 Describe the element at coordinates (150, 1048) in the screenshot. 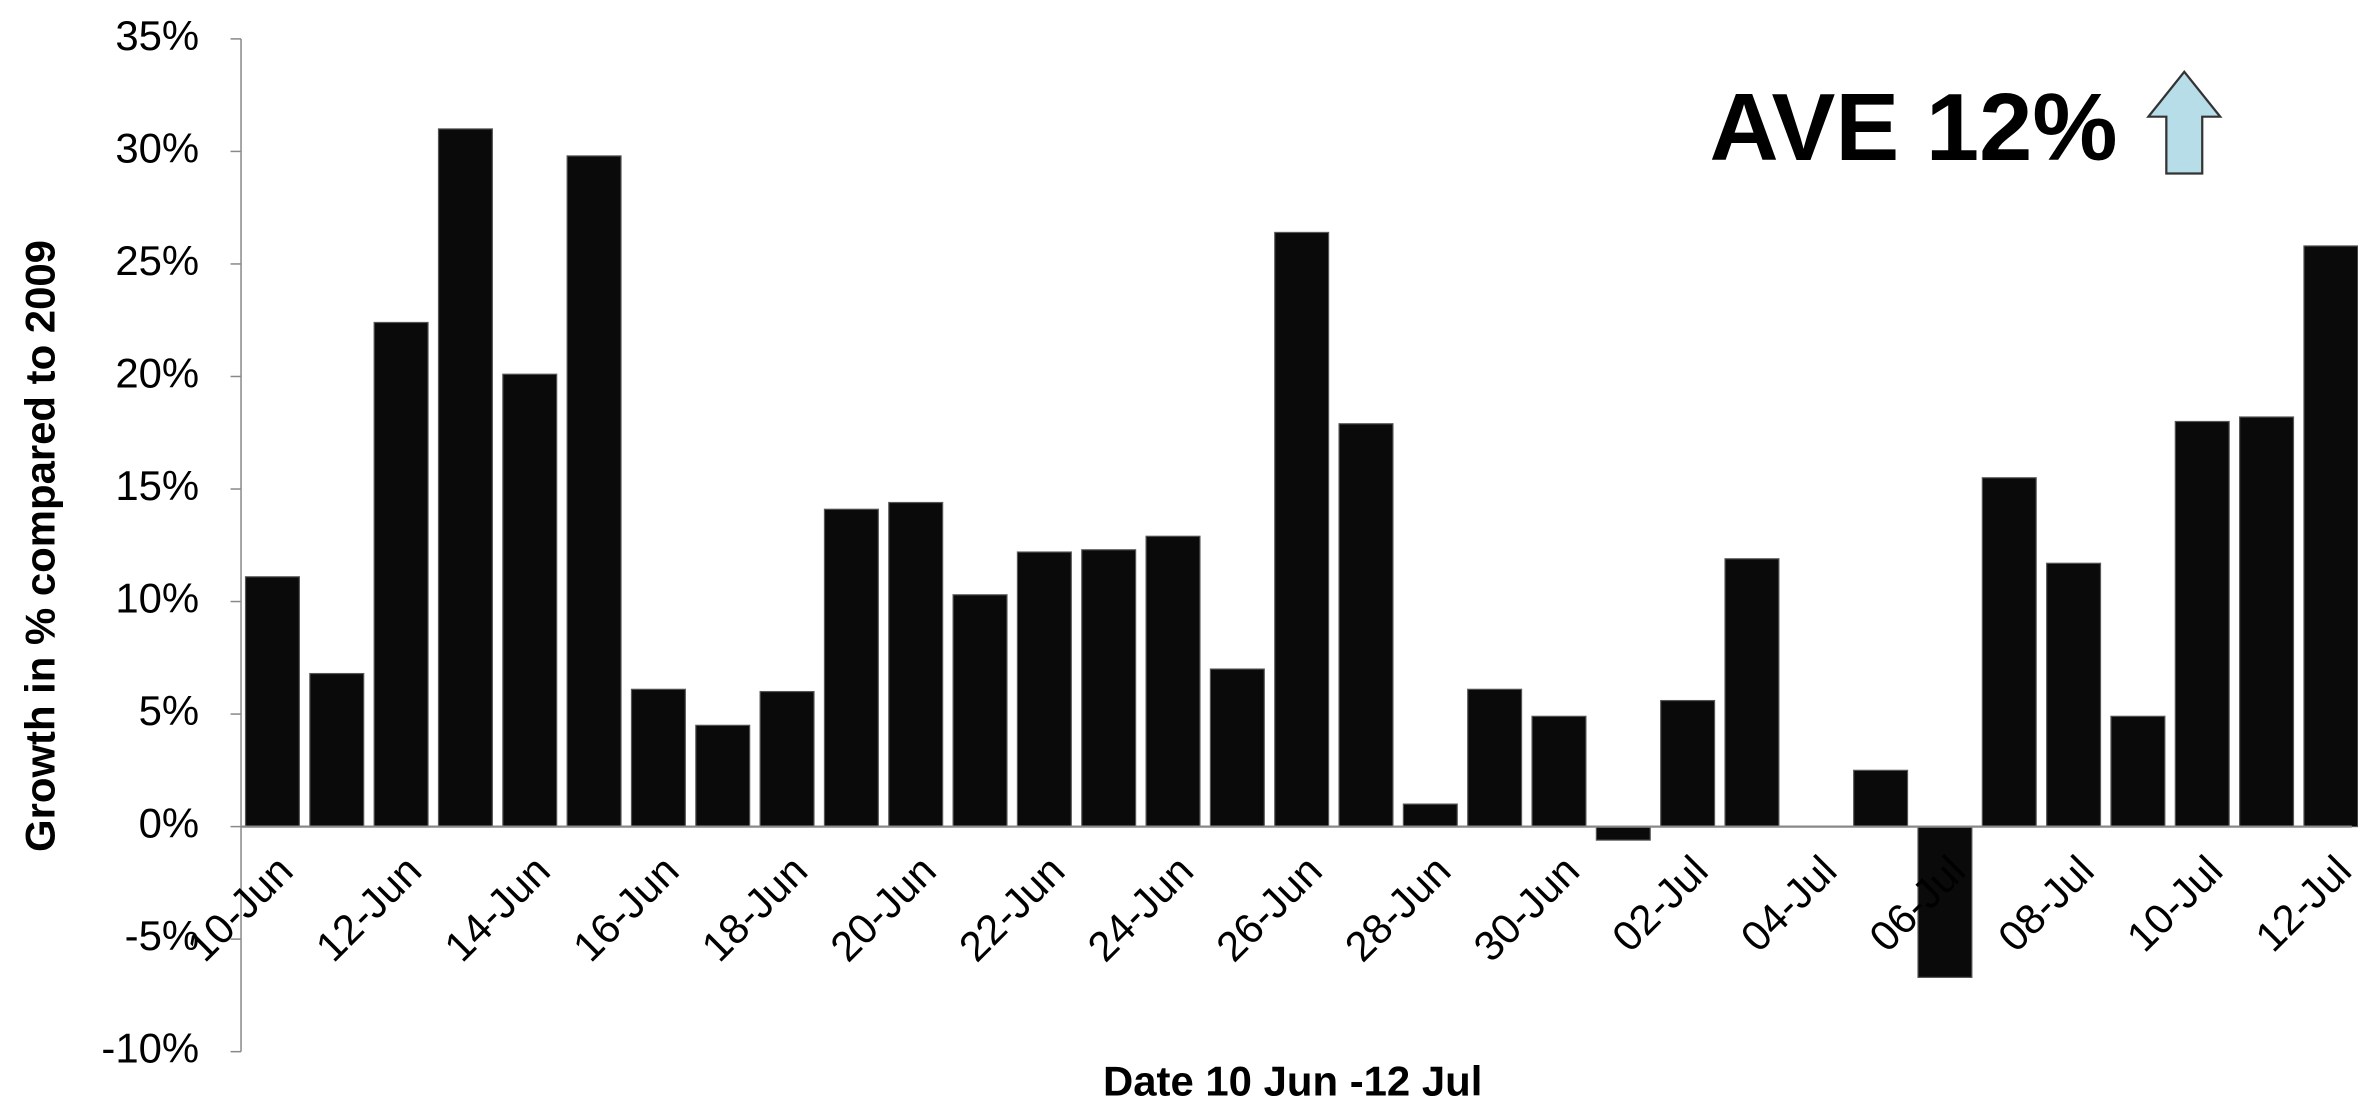

I see `y-tick-label: -10%` at that location.